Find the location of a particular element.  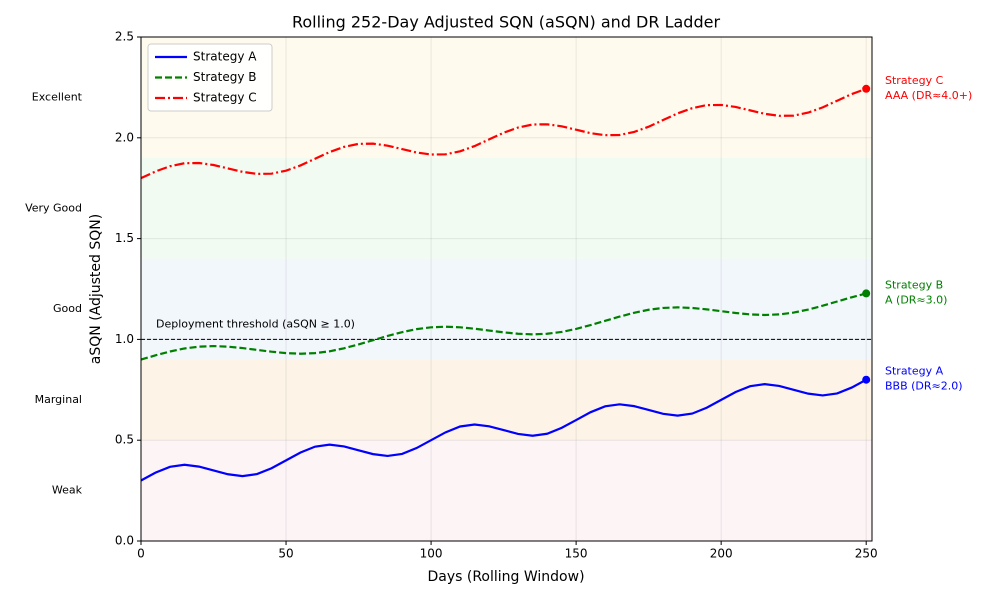

end-label-name: Strategy B is located at coordinates (914, 284).